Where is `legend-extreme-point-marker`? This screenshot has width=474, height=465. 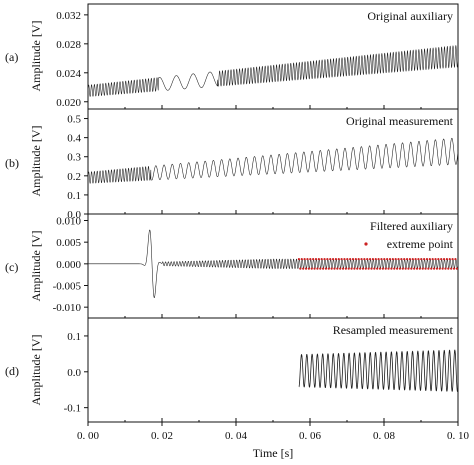 legend-extreme-point-marker is located at coordinates (366, 244).